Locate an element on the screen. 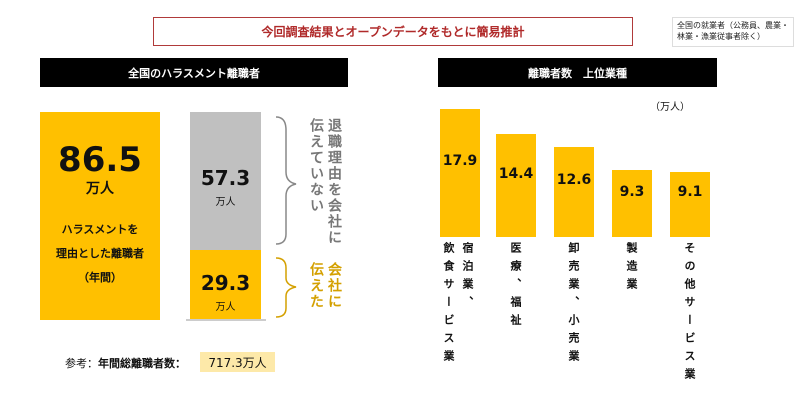 This screenshot has height=400, width=800. category-label-column: 医療、福祉 is located at coordinates (515, 287).